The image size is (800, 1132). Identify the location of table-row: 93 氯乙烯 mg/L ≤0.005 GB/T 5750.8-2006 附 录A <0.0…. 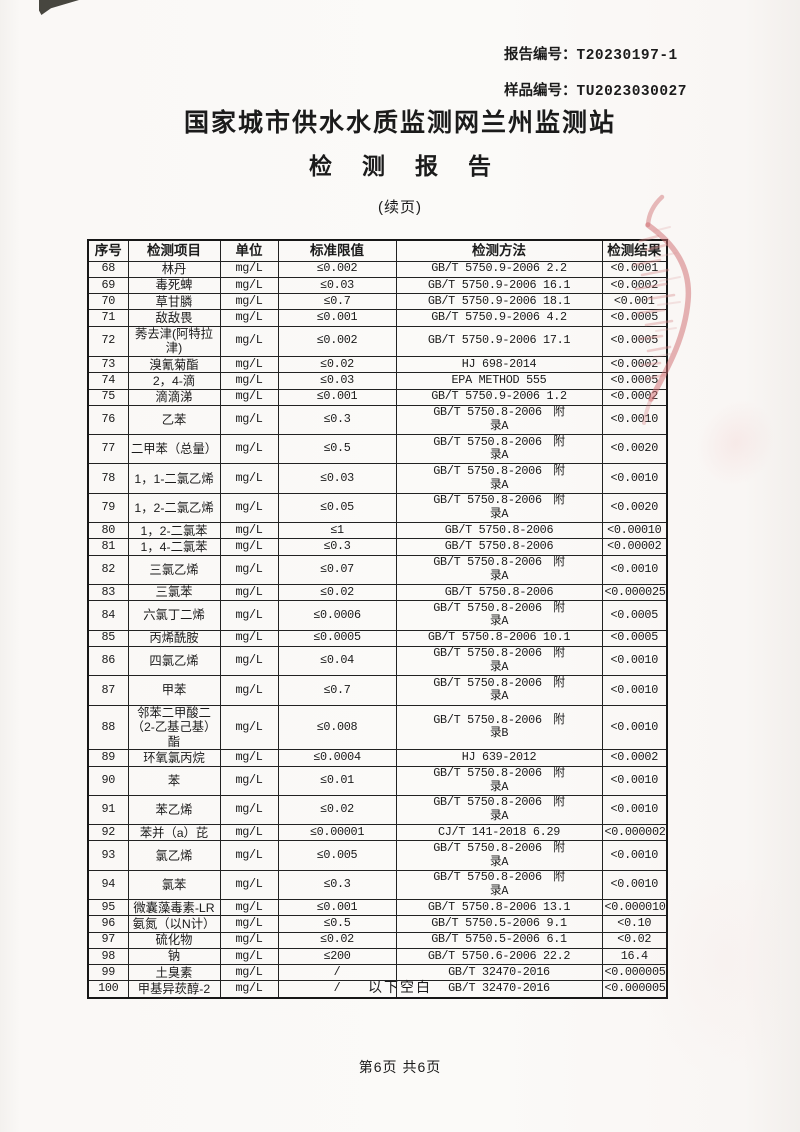
(377, 855).